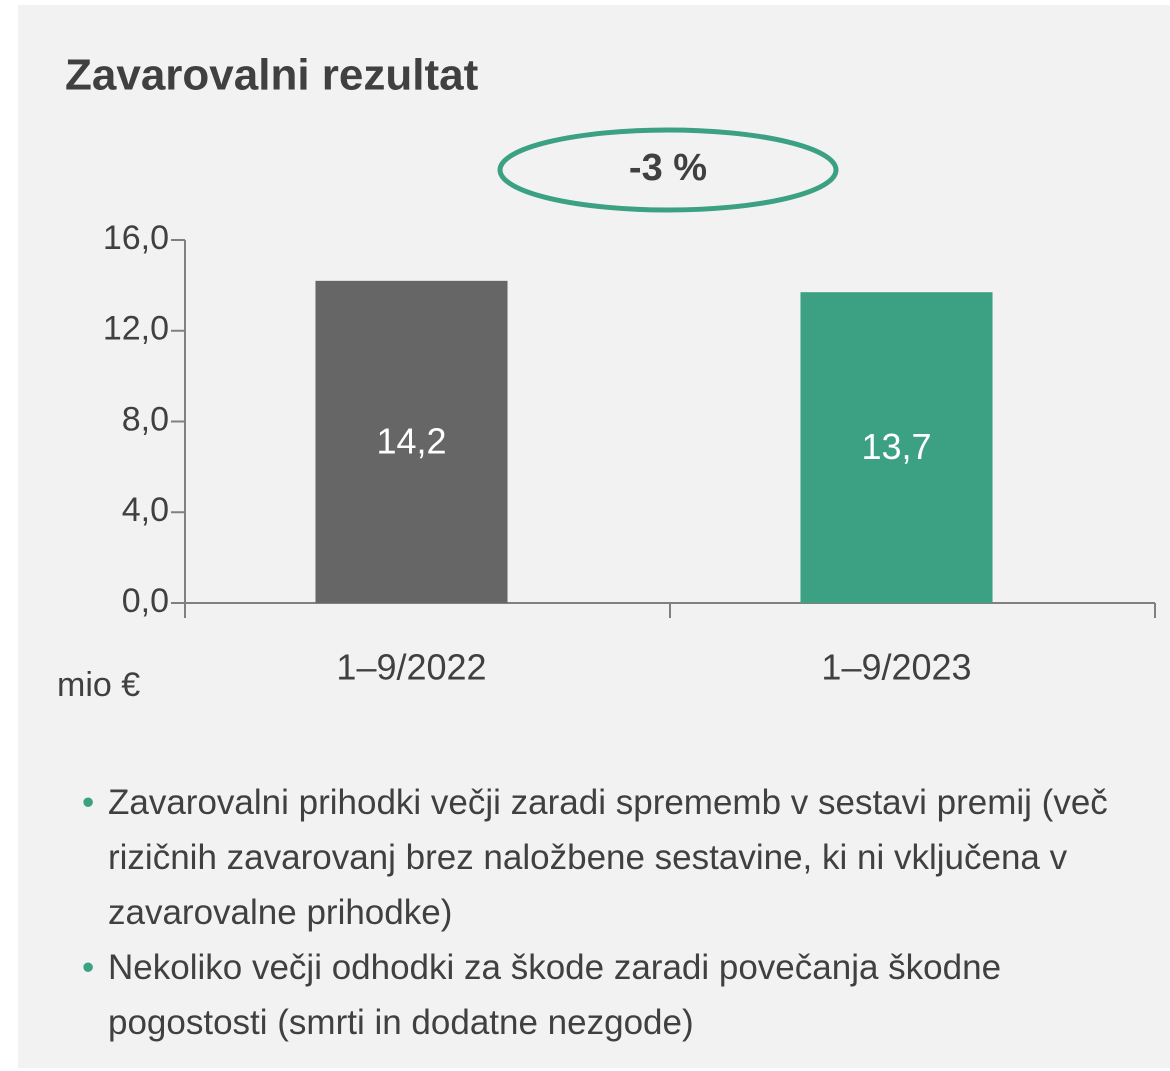 Image resolution: width=1170 pixels, height=1071 pixels. What do you see at coordinates (145, 601) in the screenshot?
I see `y-tick-label: 0,0` at bounding box center [145, 601].